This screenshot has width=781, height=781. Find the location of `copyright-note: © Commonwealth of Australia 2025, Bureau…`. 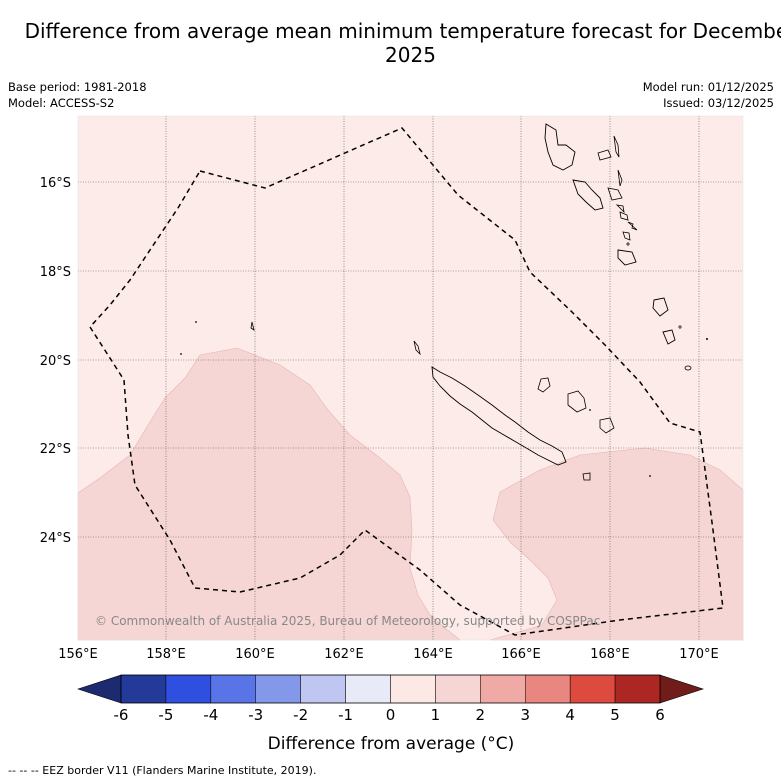

copyright-note: © Commonwealth of Australia 2025, Bureau… is located at coordinates (347, 621).